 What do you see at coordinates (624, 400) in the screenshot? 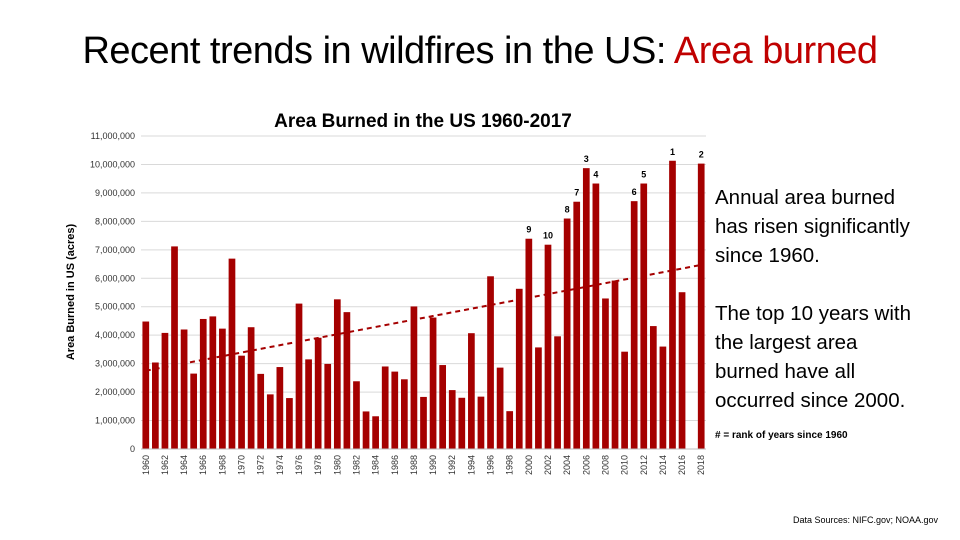
I see `bar-2010` at bounding box center [624, 400].